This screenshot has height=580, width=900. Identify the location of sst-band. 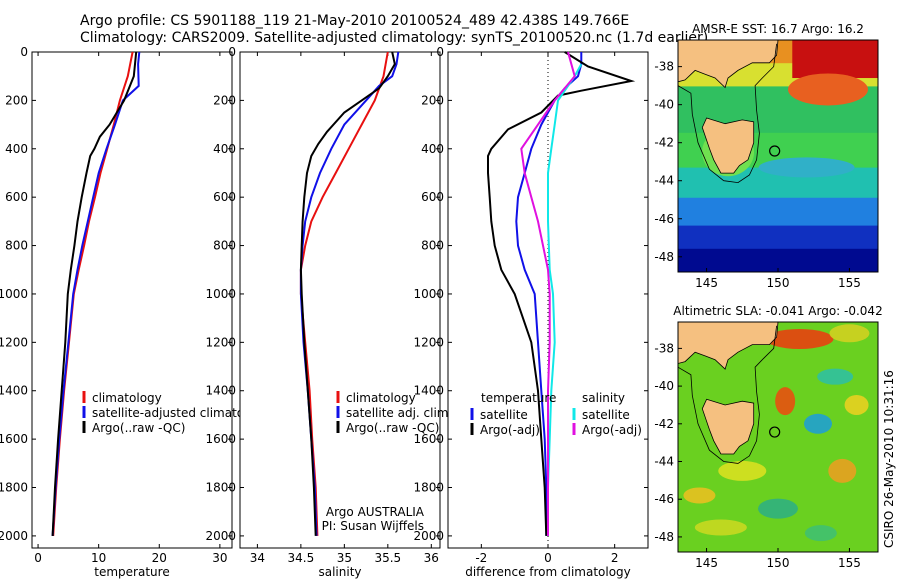
(778, 237).